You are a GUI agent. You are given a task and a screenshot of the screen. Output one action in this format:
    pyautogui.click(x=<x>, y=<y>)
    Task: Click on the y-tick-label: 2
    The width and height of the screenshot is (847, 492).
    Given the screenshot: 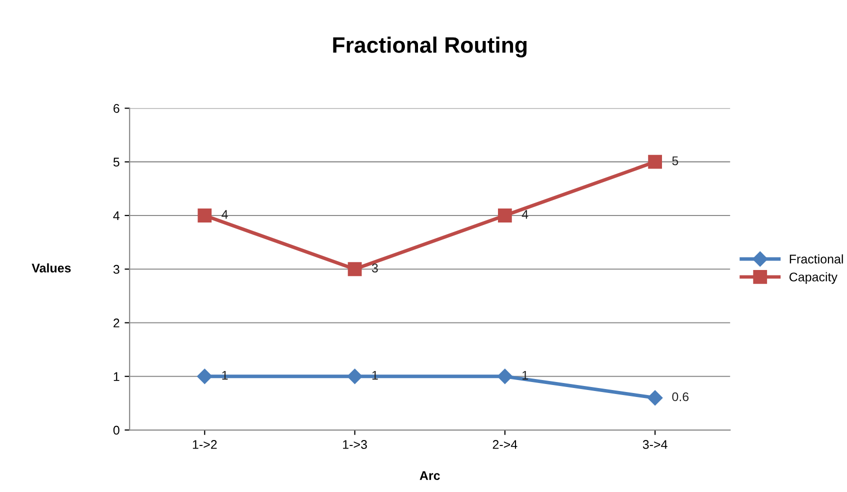 What is the action you would take?
    pyautogui.click(x=117, y=323)
    